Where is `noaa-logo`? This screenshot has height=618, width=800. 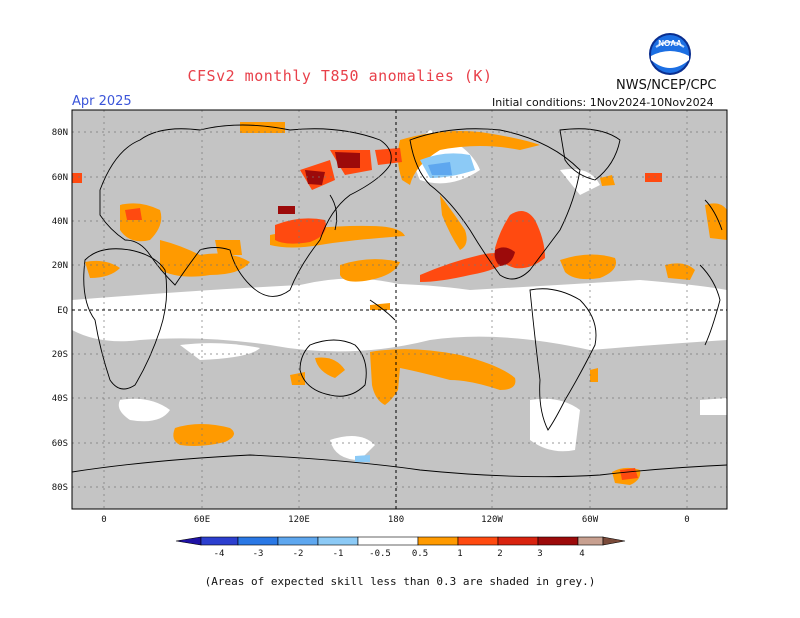 noaa-logo is located at coordinates (670, 54).